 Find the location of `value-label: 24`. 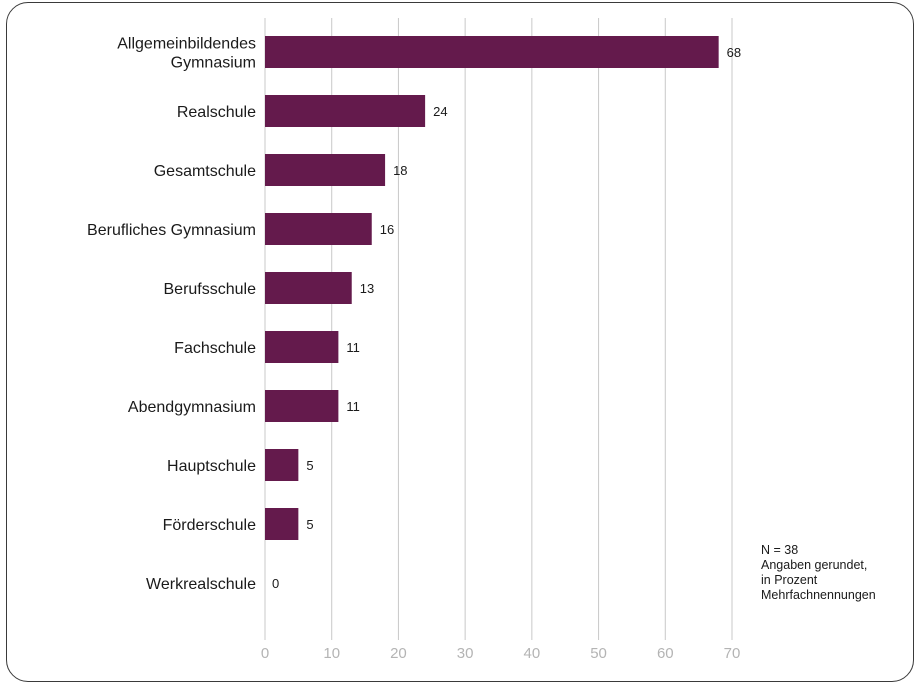

value-label: 24 is located at coordinates (440, 111).